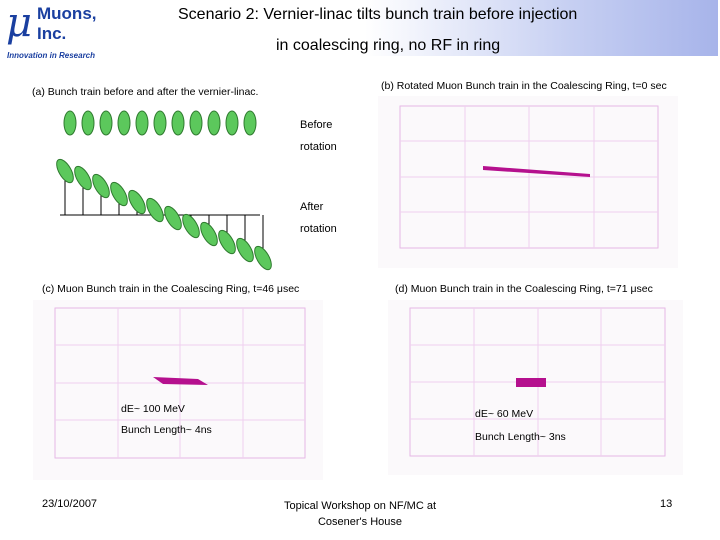 Image resolution: width=720 pixels, height=540 pixels. Describe the element at coordinates (424, 28) in the screenshot. I see `header-band` at that location.